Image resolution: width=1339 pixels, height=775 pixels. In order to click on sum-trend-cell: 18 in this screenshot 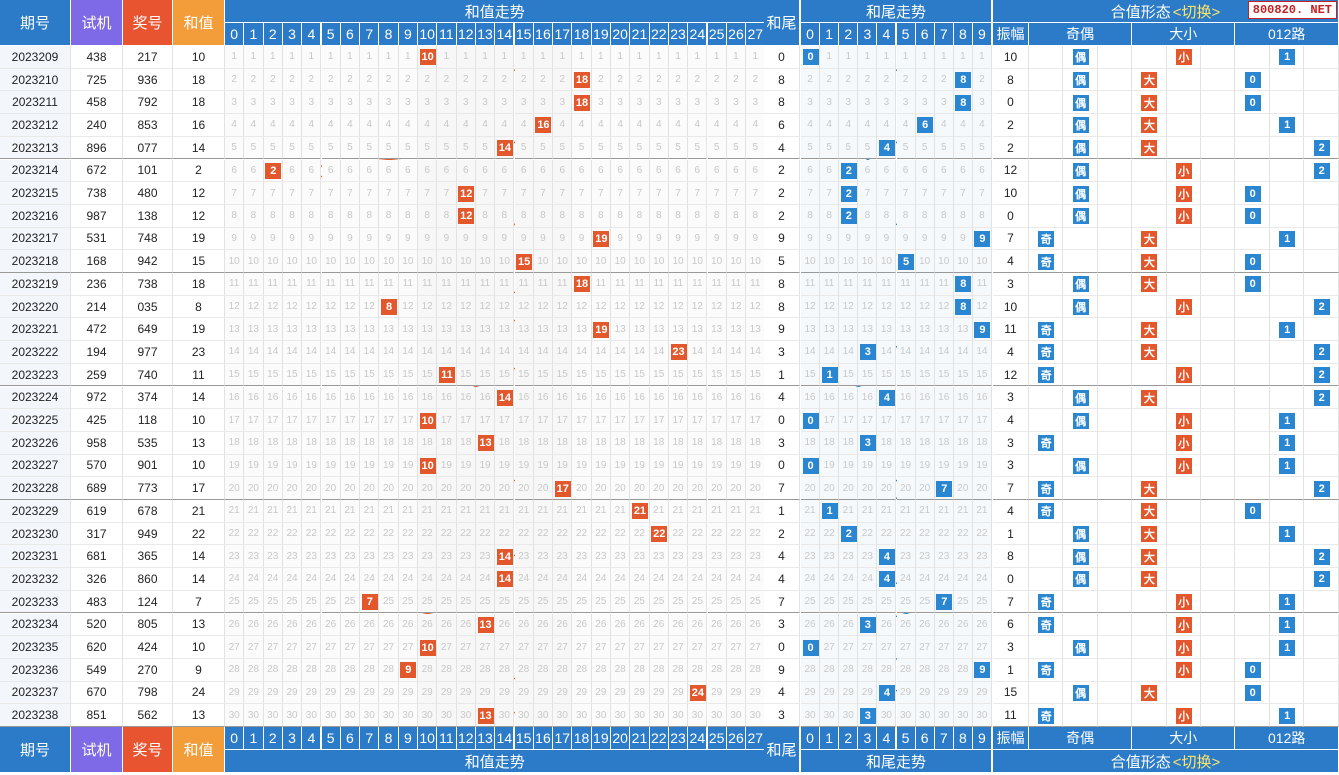, I will do `click(505, 443)`.